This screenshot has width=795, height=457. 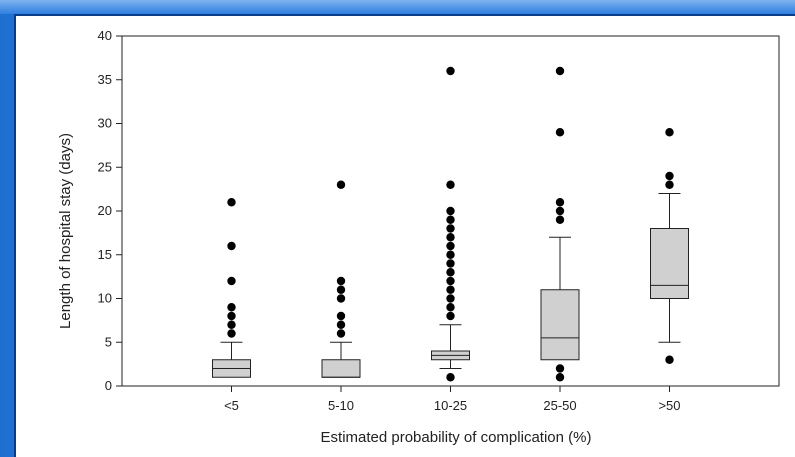 What do you see at coordinates (669, 405) in the screenshot?
I see `x-tick-label: >50` at bounding box center [669, 405].